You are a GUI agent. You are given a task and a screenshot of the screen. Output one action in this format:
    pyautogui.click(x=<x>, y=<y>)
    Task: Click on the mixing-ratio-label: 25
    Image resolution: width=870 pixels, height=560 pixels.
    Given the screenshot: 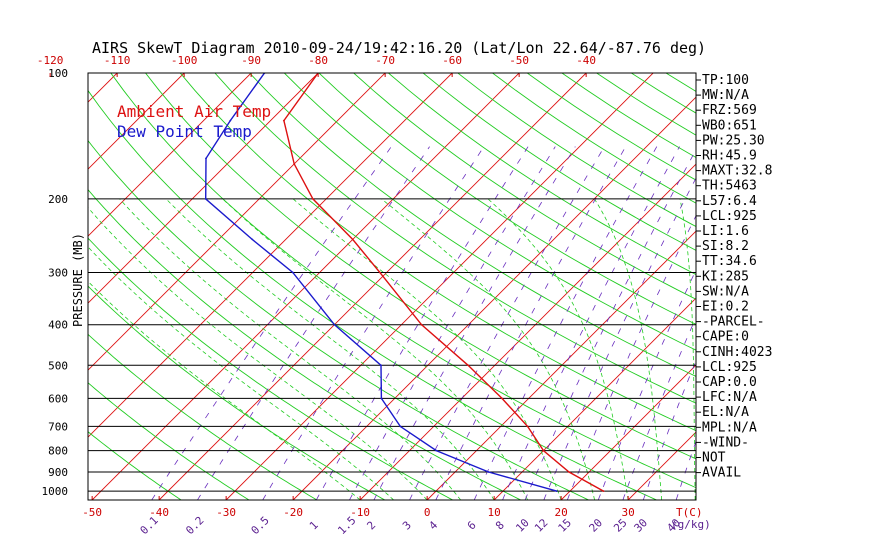 What is the action you would take?
    pyautogui.click(x=620, y=525)
    